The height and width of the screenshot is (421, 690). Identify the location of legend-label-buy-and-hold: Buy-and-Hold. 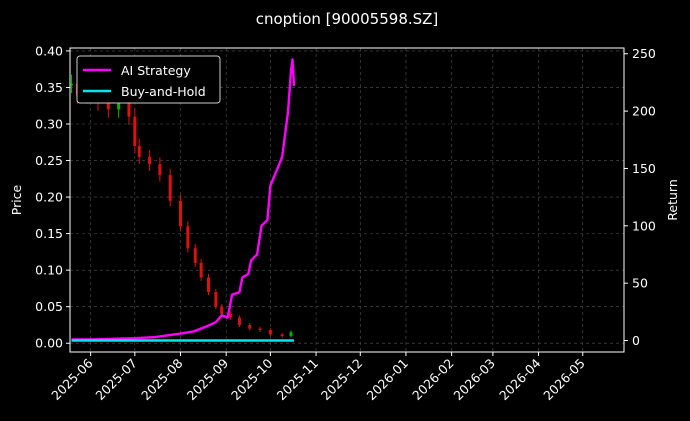
(163, 91).